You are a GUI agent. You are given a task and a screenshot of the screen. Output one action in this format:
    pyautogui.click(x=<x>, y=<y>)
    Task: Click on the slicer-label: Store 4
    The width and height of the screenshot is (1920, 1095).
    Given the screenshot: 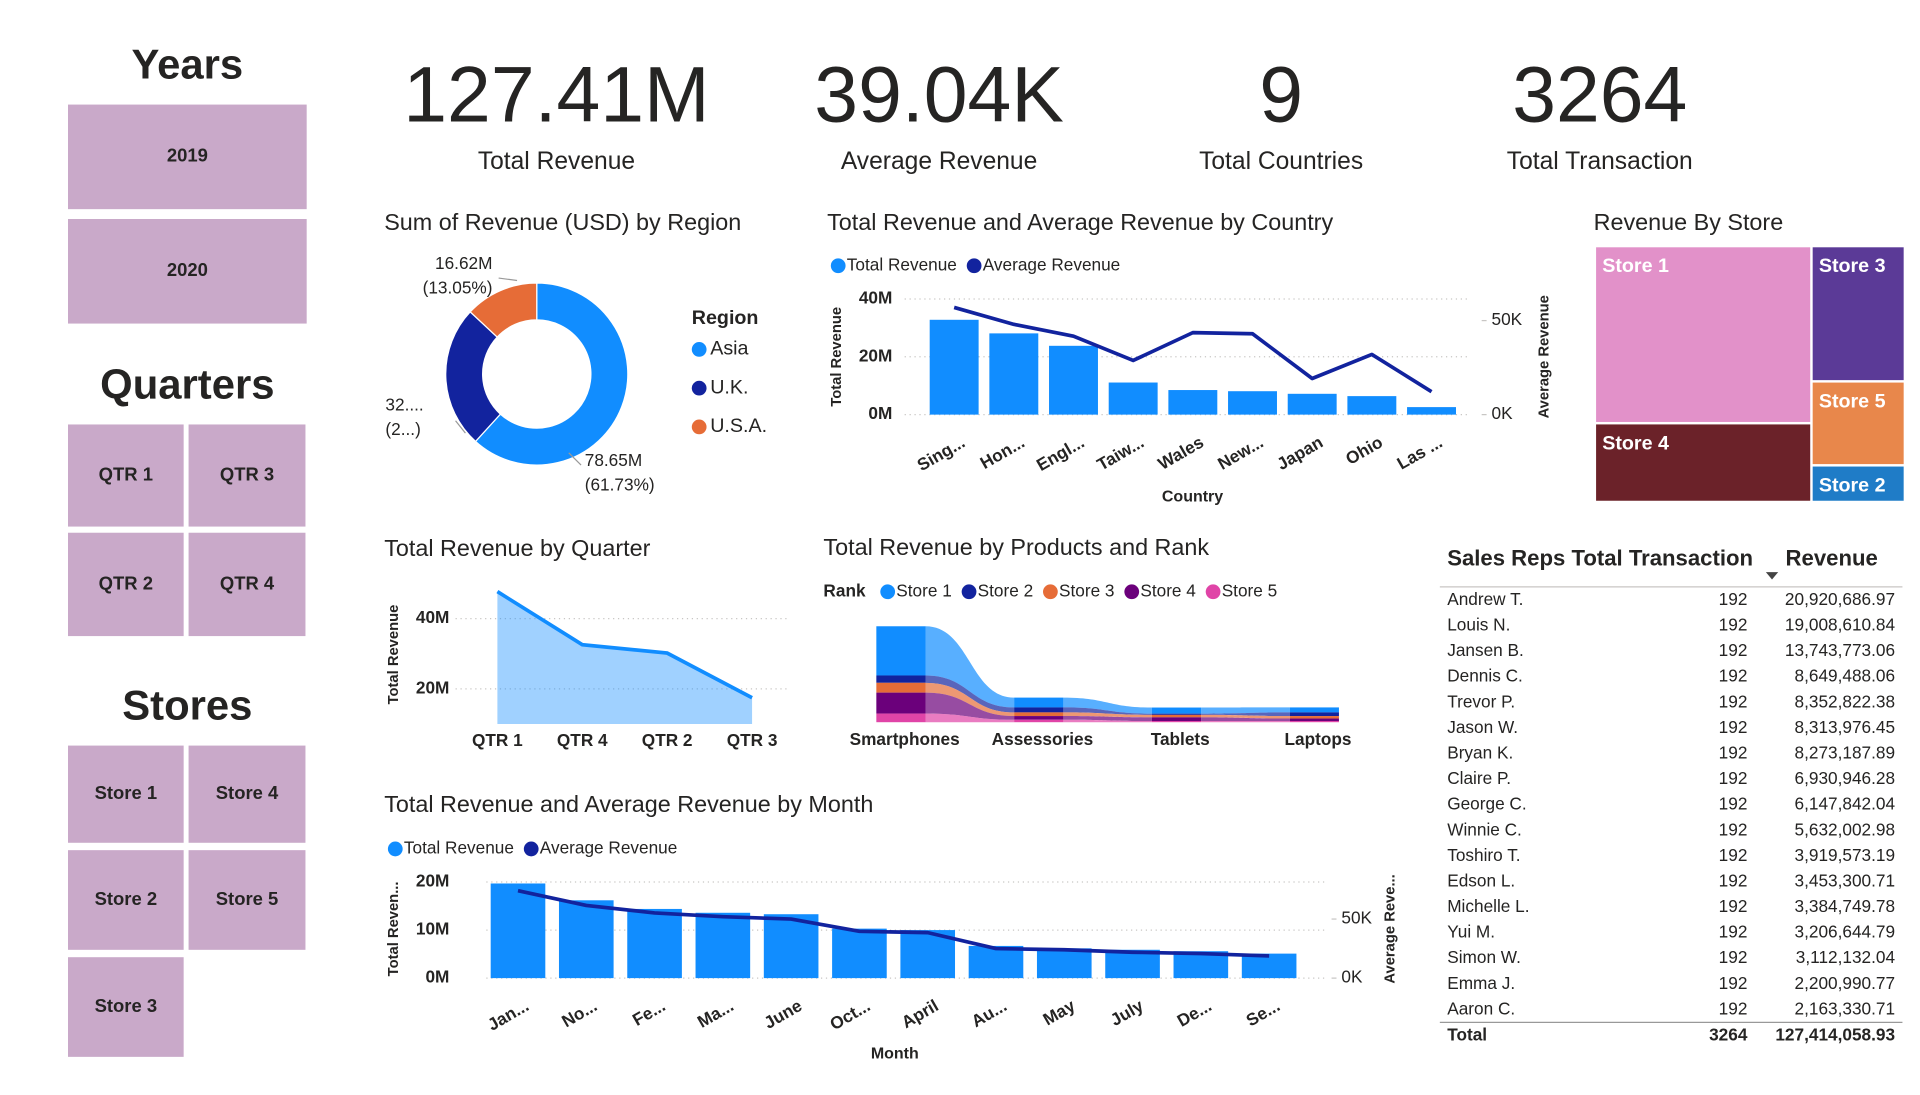 What is the action you would take?
    pyautogui.click(x=247, y=792)
    